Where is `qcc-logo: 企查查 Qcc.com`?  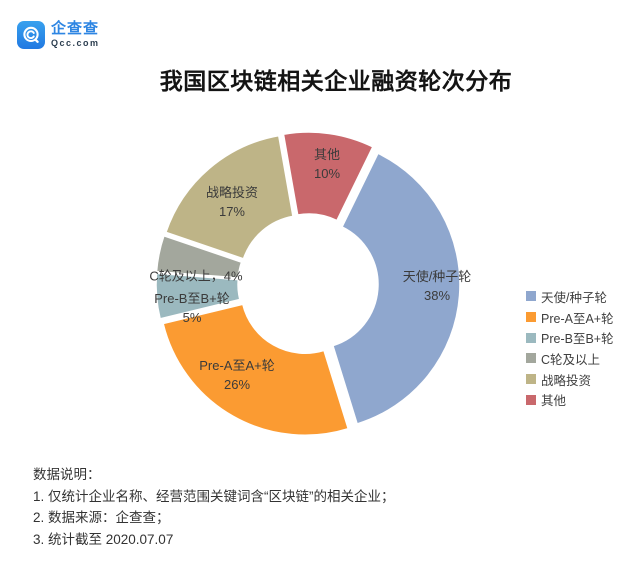
qcc-logo: 企查查 Qcc.com is located at coordinates (58, 35).